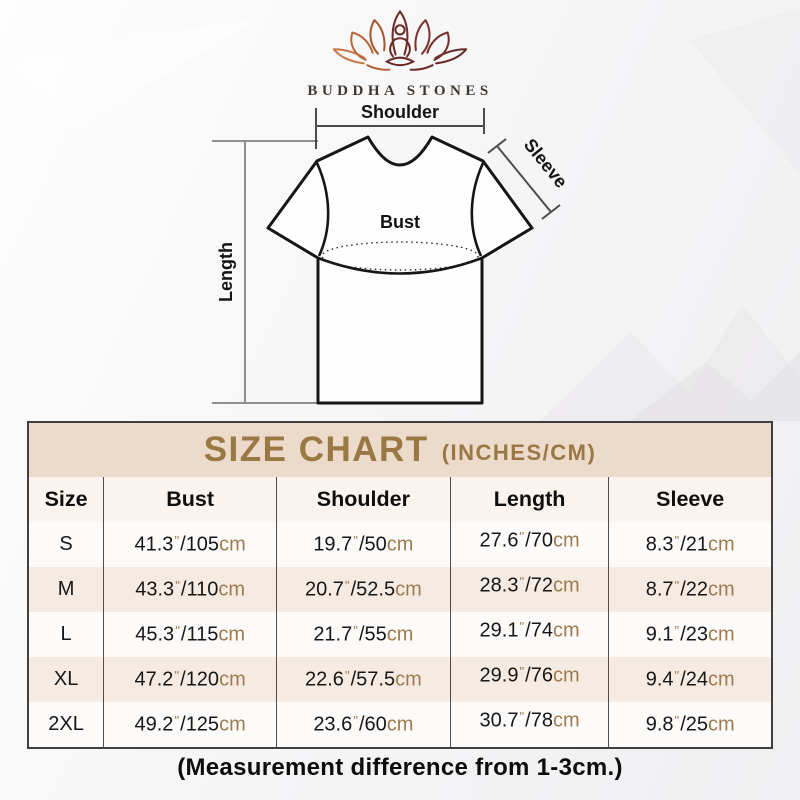  What do you see at coordinates (519, 452) in the screenshot?
I see `size-chart-title-units: (INCHES/CM)` at bounding box center [519, 452].